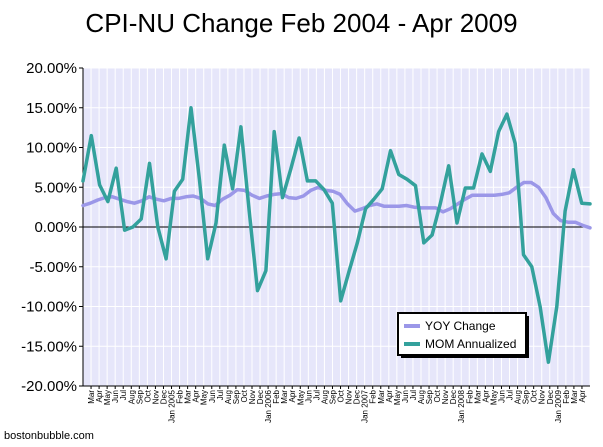  I want to click on chart-title: CPI-NU Change Feb 2004 - Apr 2009, so click(301, 23).